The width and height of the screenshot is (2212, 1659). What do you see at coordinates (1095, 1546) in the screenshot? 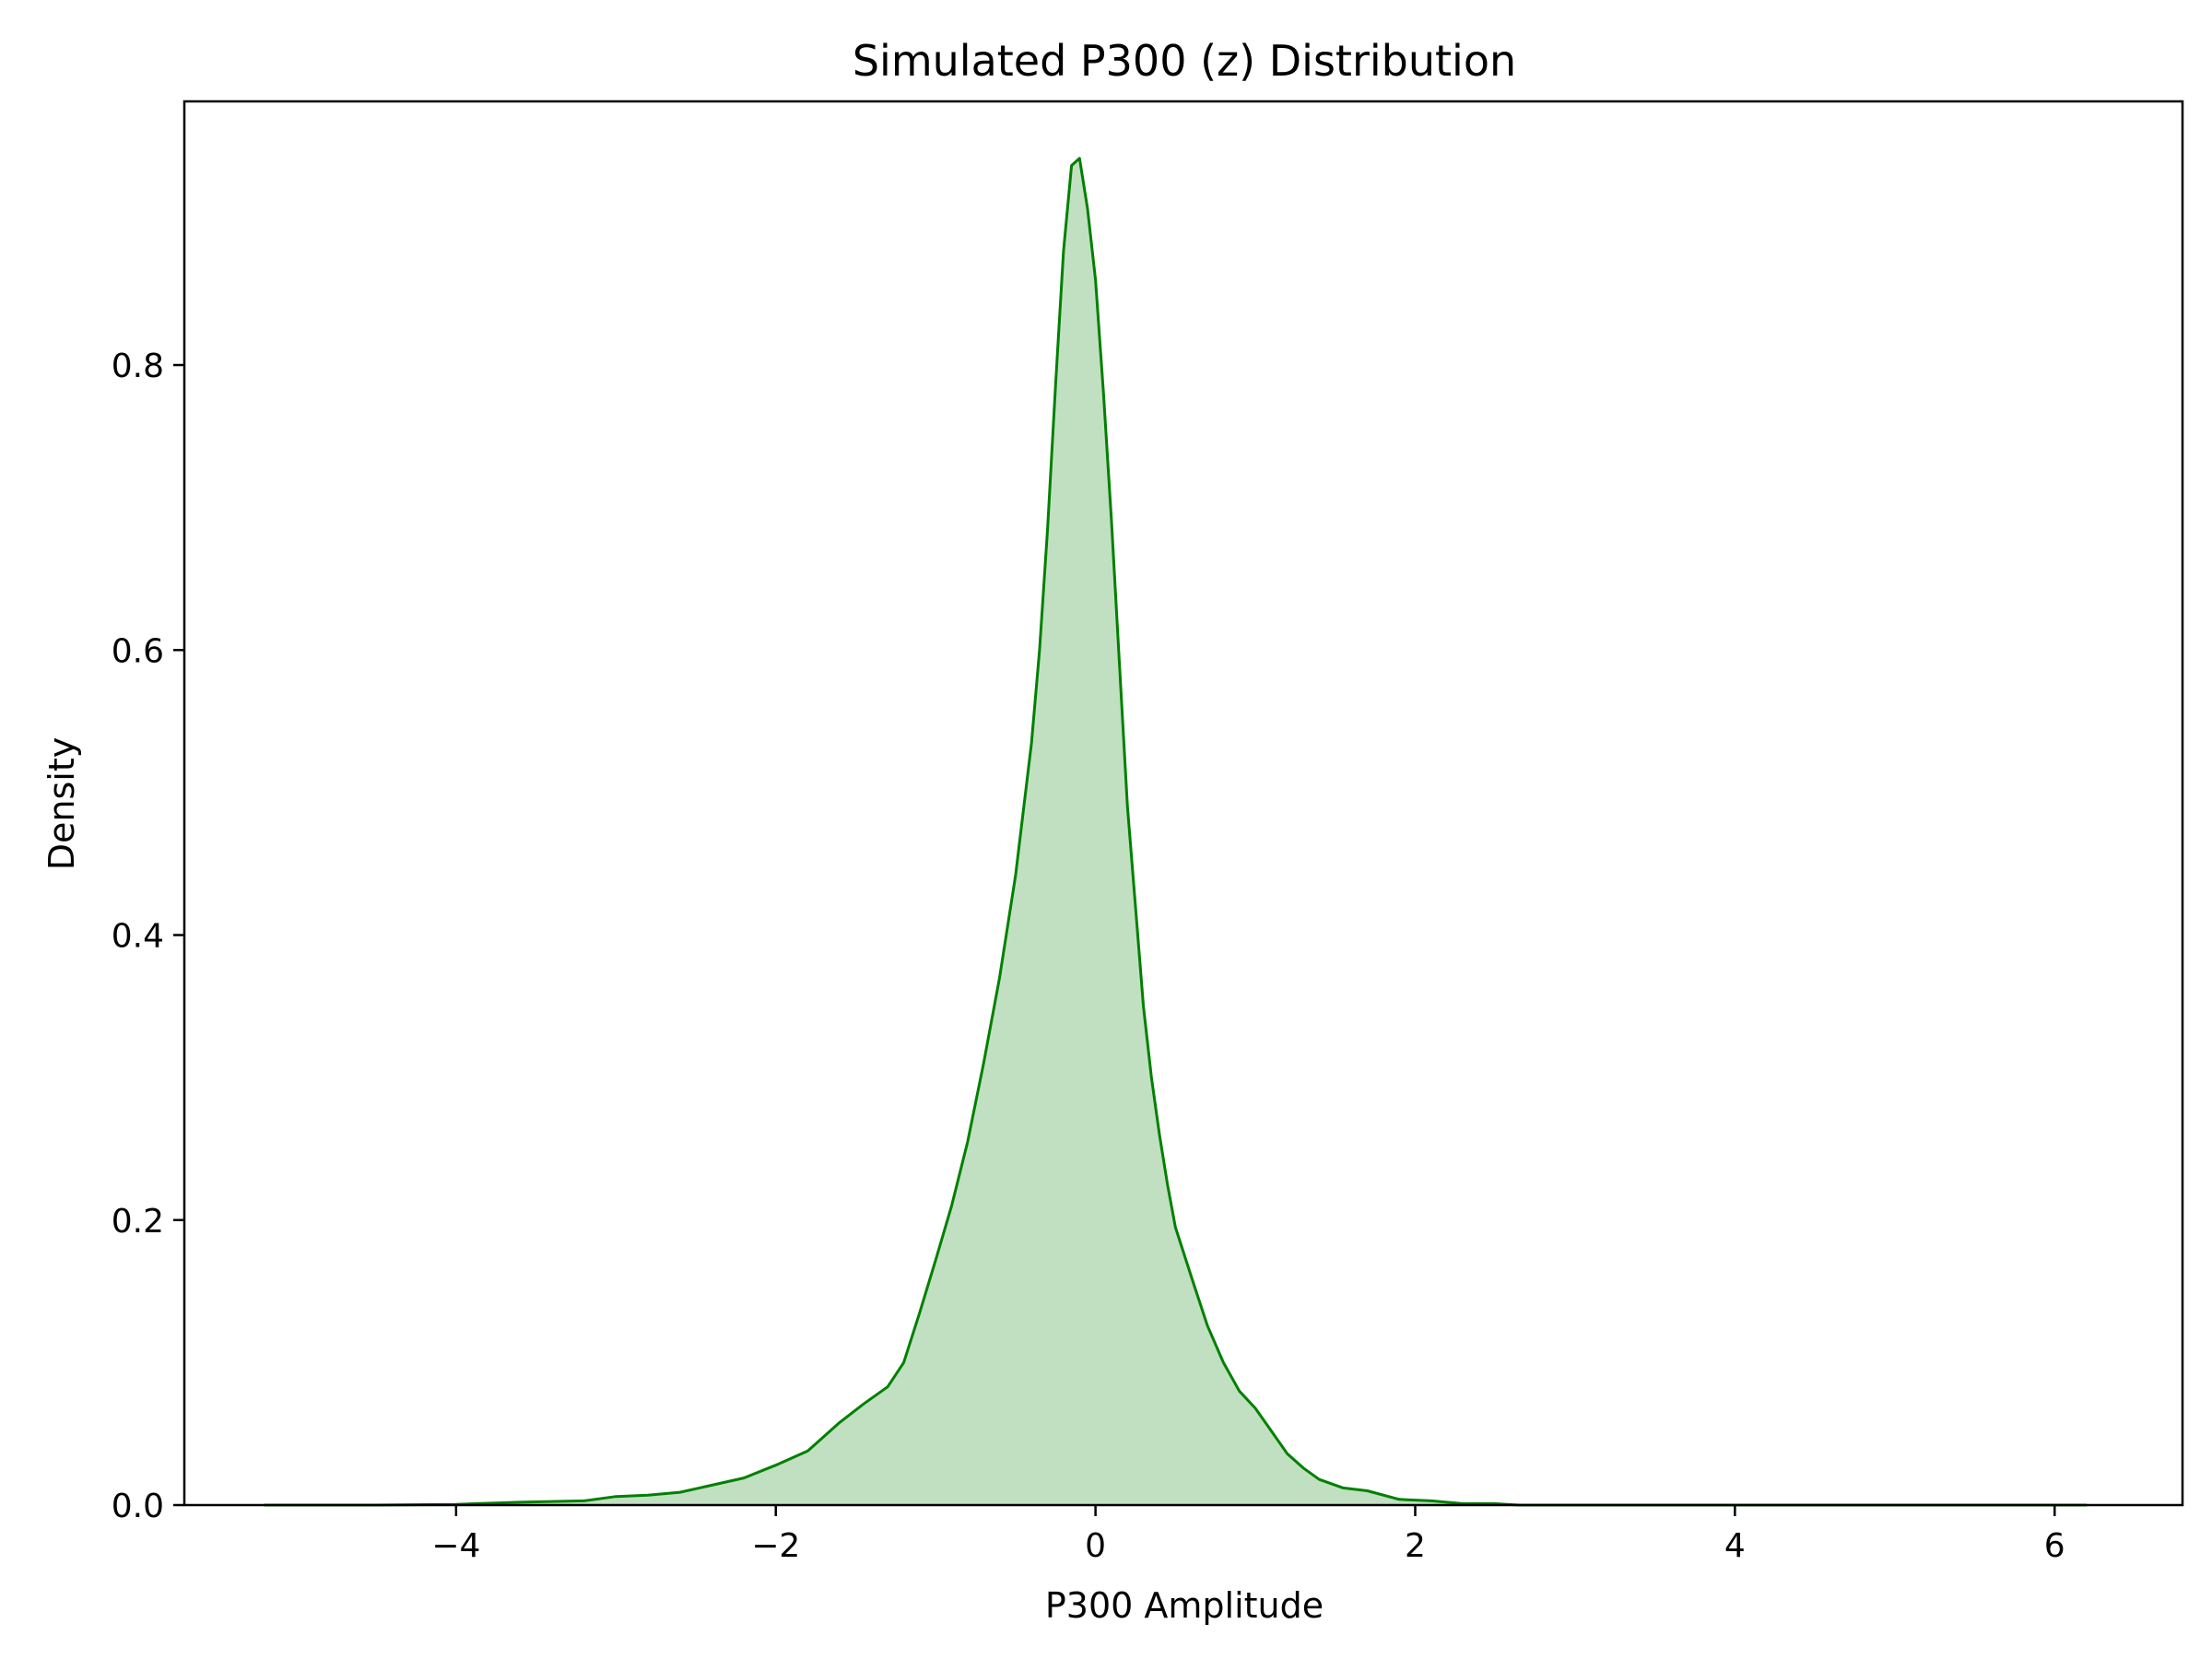
I see `x-tick-label: 0` at bounding box center [1095, 1546].